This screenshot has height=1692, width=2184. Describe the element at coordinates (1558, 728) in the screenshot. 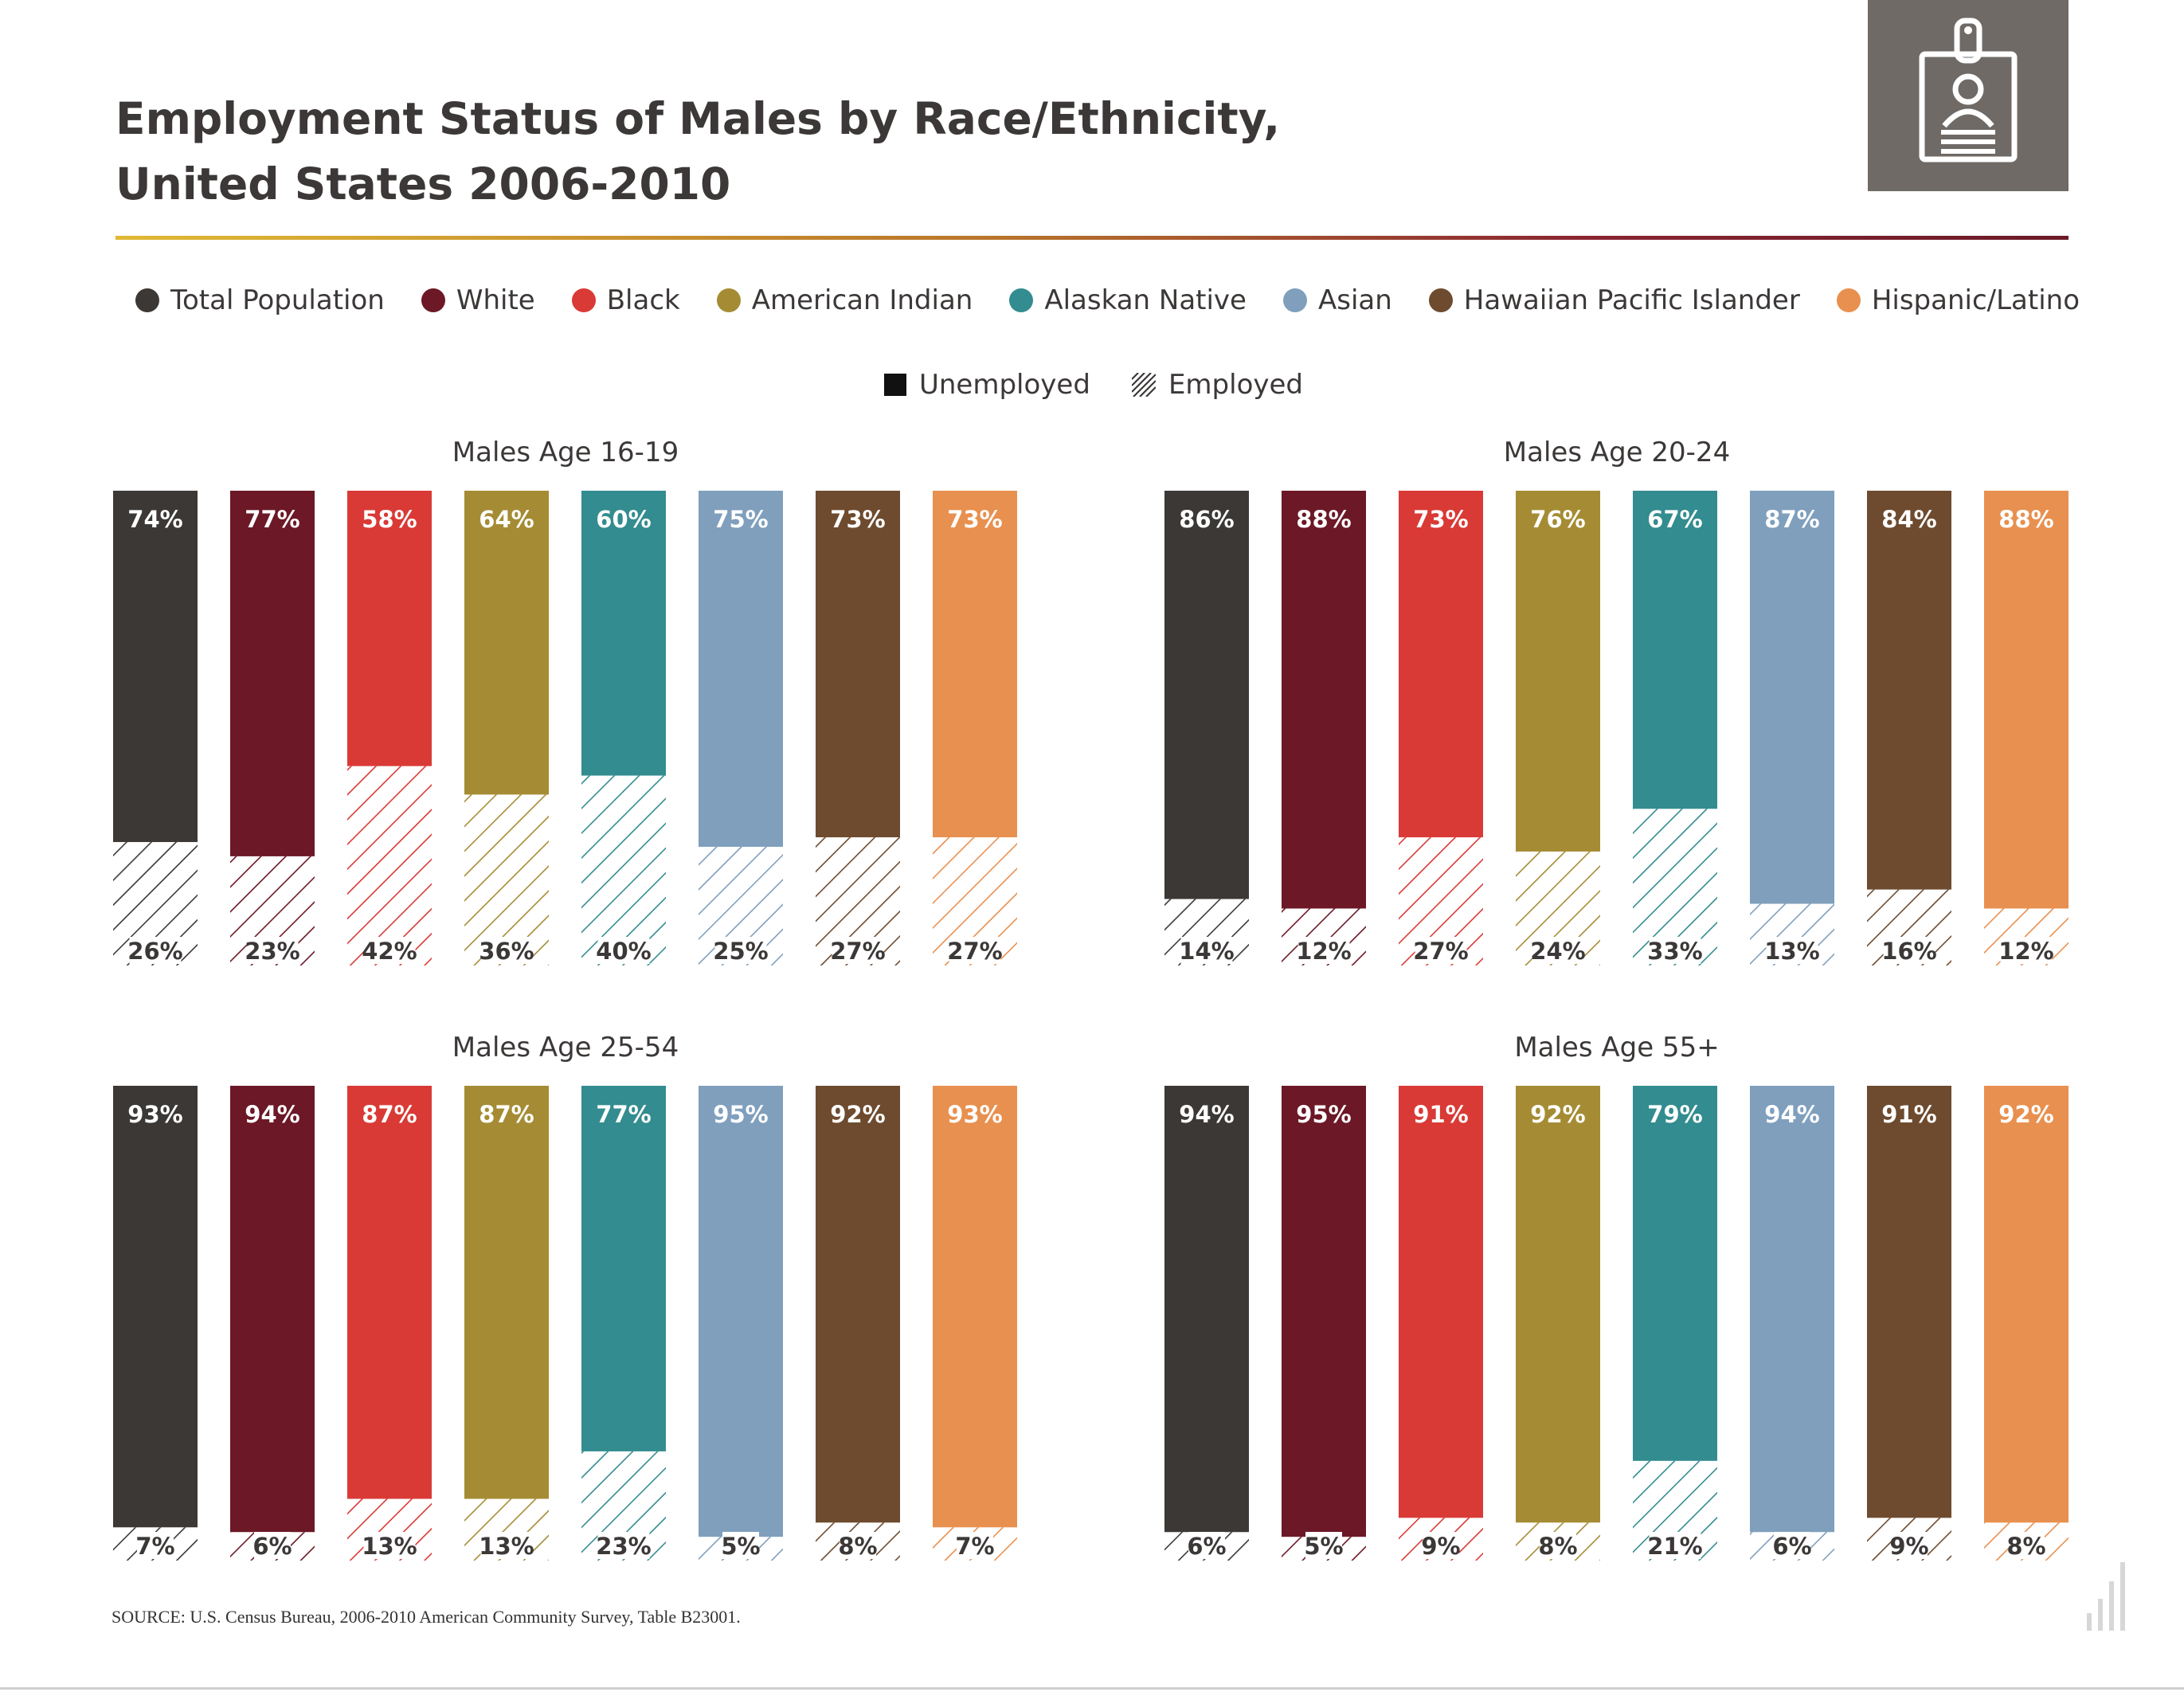

I see `bar-american-indian: 76% 24%` at that location.